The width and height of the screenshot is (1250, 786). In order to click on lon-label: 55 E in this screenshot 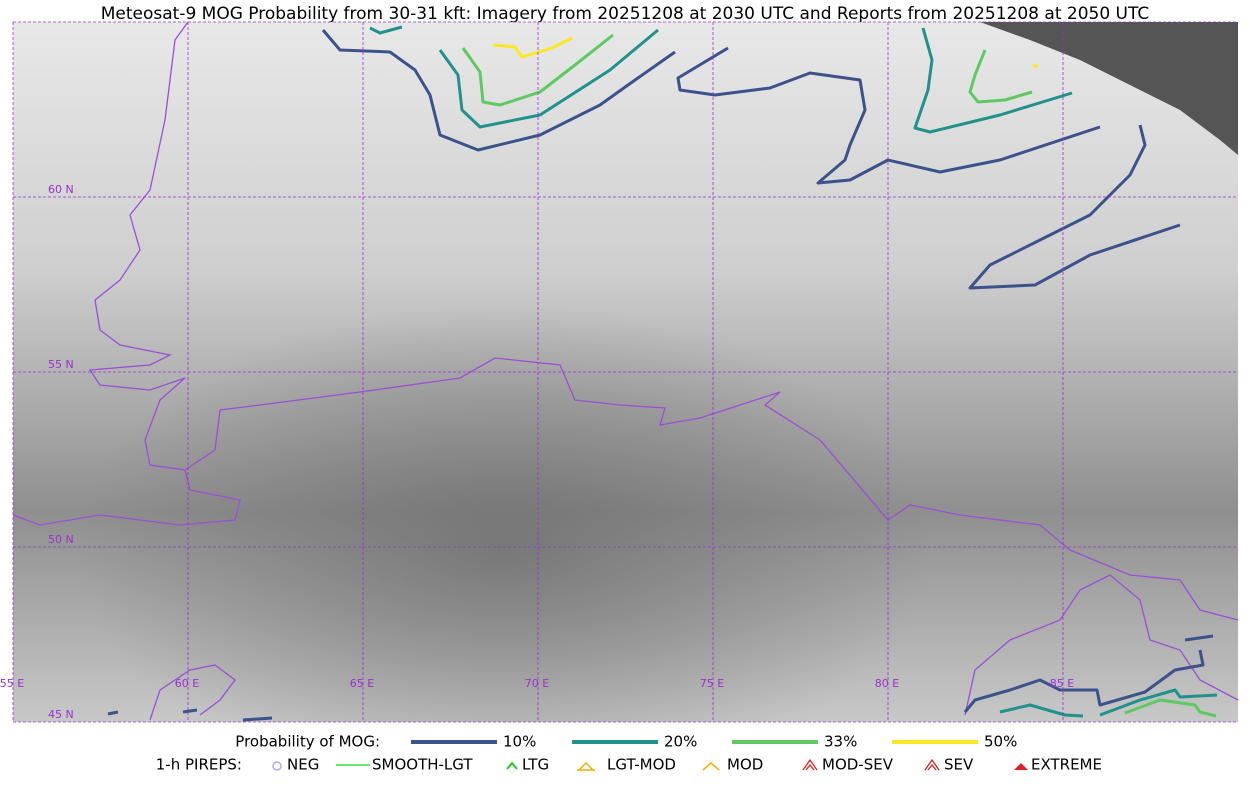, I will do `click(12, 683)`.